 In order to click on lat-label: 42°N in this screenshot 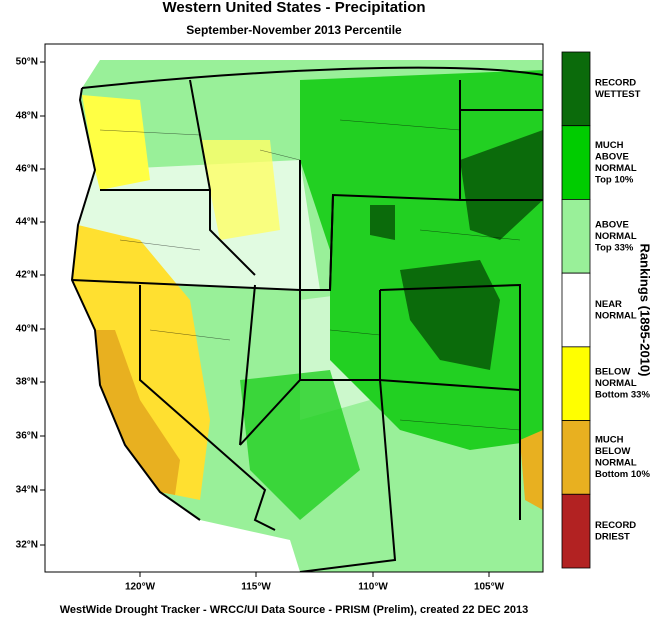, I will do `click(27, 275)`.